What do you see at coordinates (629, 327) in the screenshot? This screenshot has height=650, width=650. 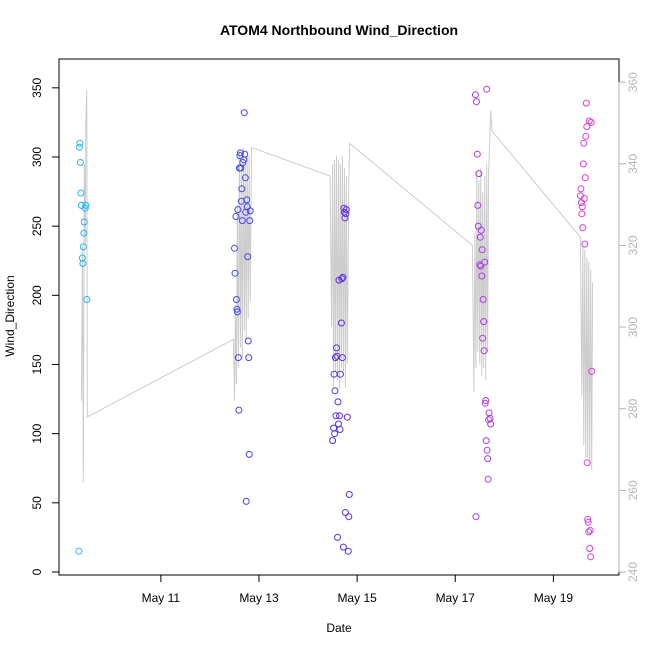 I see `y-axis-right: 240 260 280 300 320 340 360` at bounding box center [629, 327].